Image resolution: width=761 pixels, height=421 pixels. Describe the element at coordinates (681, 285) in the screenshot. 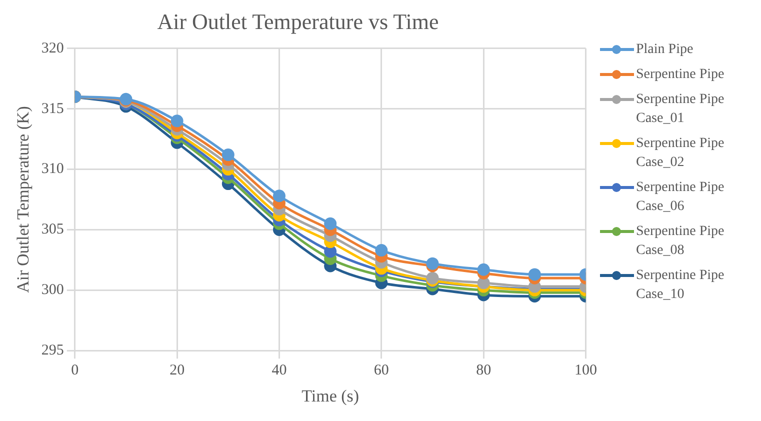

I see `legend-label: Serpentine Pipe Case_10` at that location.